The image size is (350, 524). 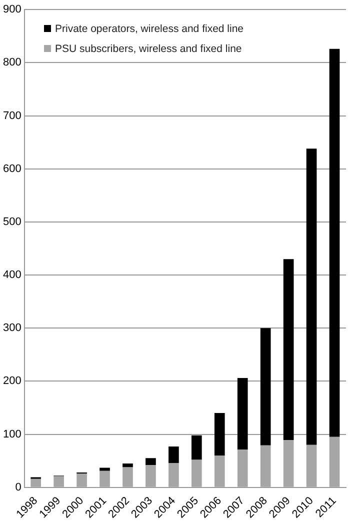 What do you see at coordinates (149, 29) in the screenshot?
I see `legend-label: Private operators, wireless and fixed line` at bounding box center [149, 29].